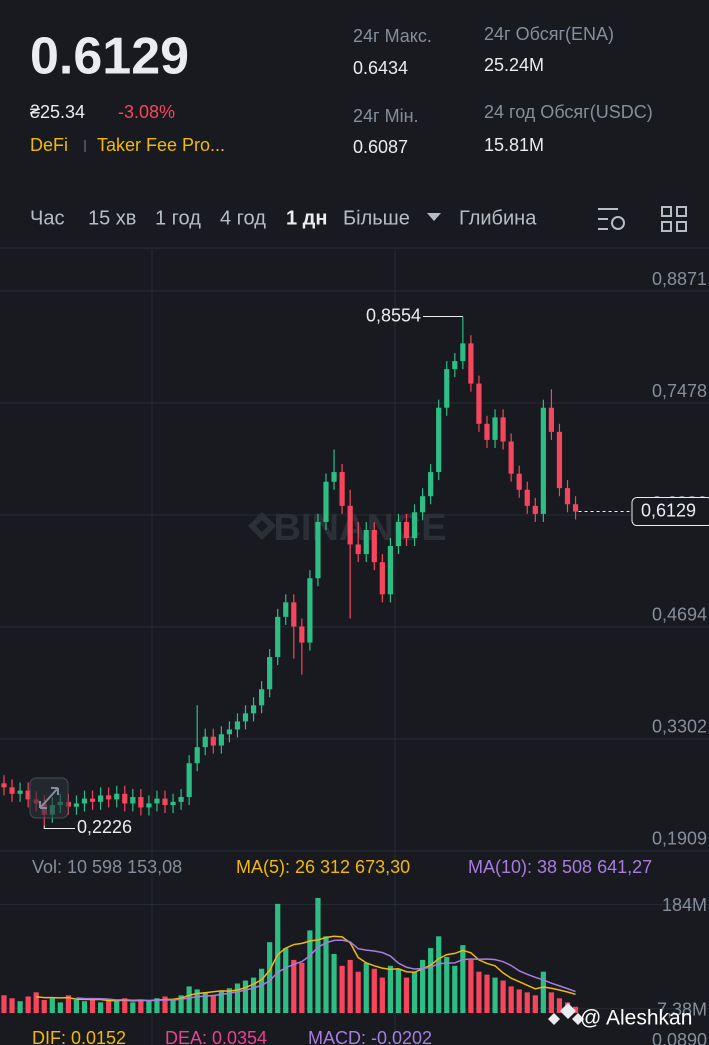 The height and width of the screenshot is (1045, 709). I want to click on volume-label: Vol: 10 598 153,08, so click(107, 867).